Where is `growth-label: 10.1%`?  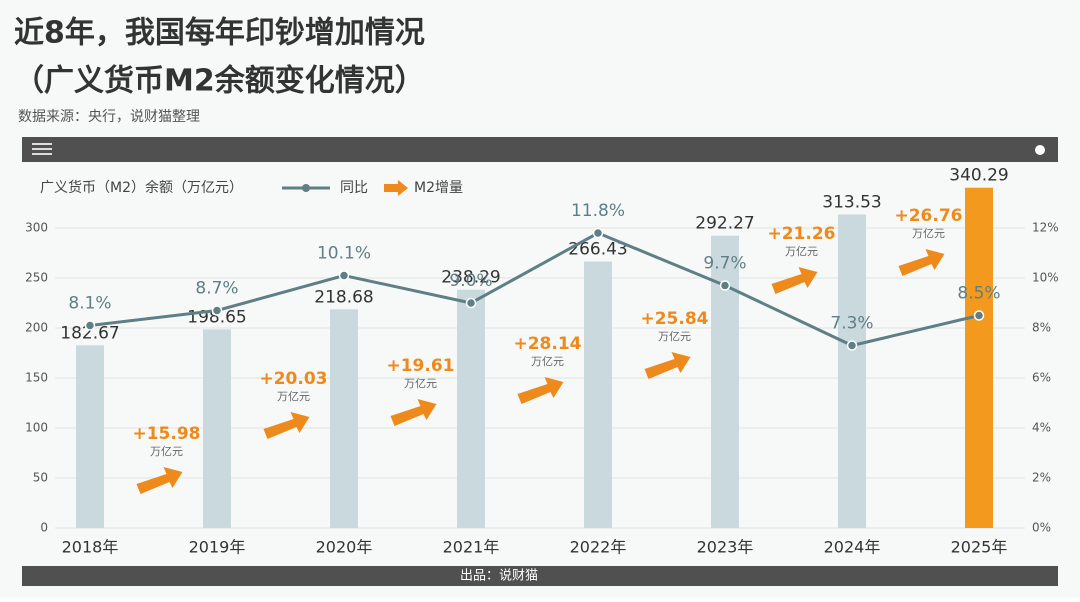
growth-label: 10.1% is located at coordinates (344, 254).